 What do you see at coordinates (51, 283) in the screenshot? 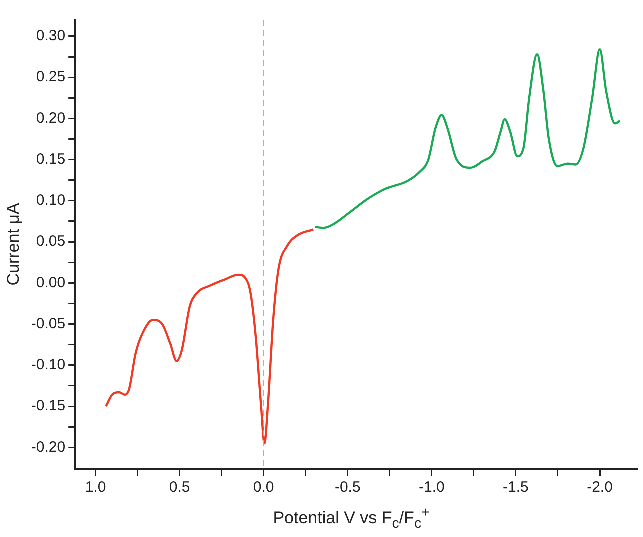
I see `y-tick-label: 0.00` at bounding box center [51, 283].